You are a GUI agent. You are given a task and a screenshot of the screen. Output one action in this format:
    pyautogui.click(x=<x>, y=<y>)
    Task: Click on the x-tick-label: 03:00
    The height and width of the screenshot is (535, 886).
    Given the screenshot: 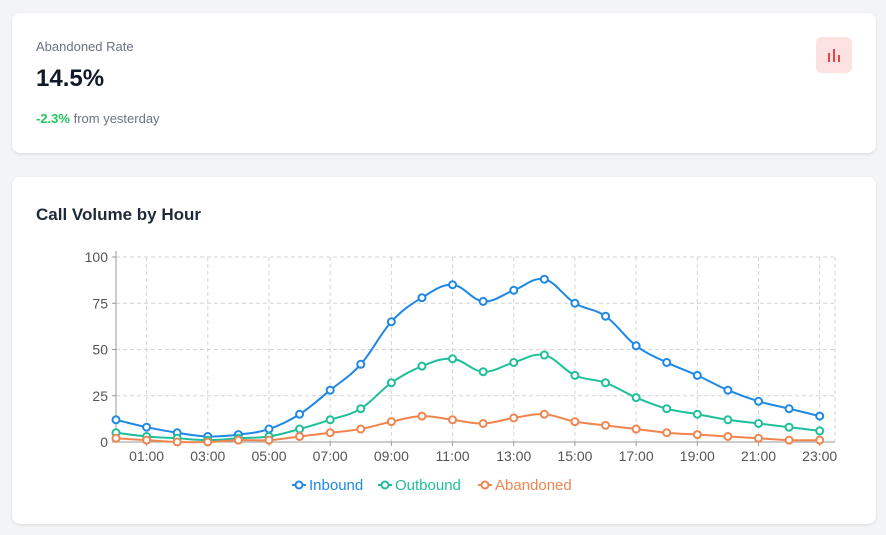 What is the action you would take?
    pyautogui.click(x=207, y=456)
    